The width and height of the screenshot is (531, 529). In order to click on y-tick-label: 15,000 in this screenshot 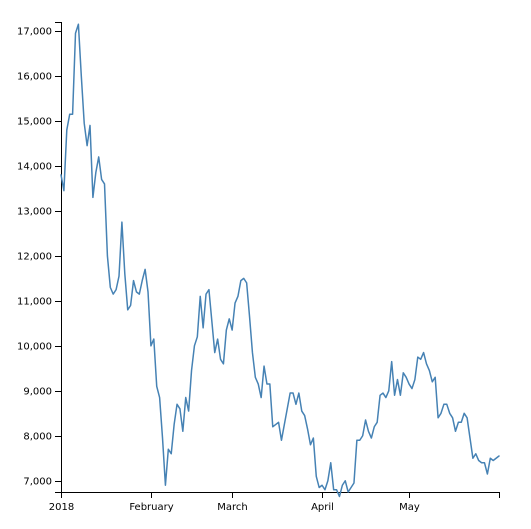, I will do `click(34, 122)`.